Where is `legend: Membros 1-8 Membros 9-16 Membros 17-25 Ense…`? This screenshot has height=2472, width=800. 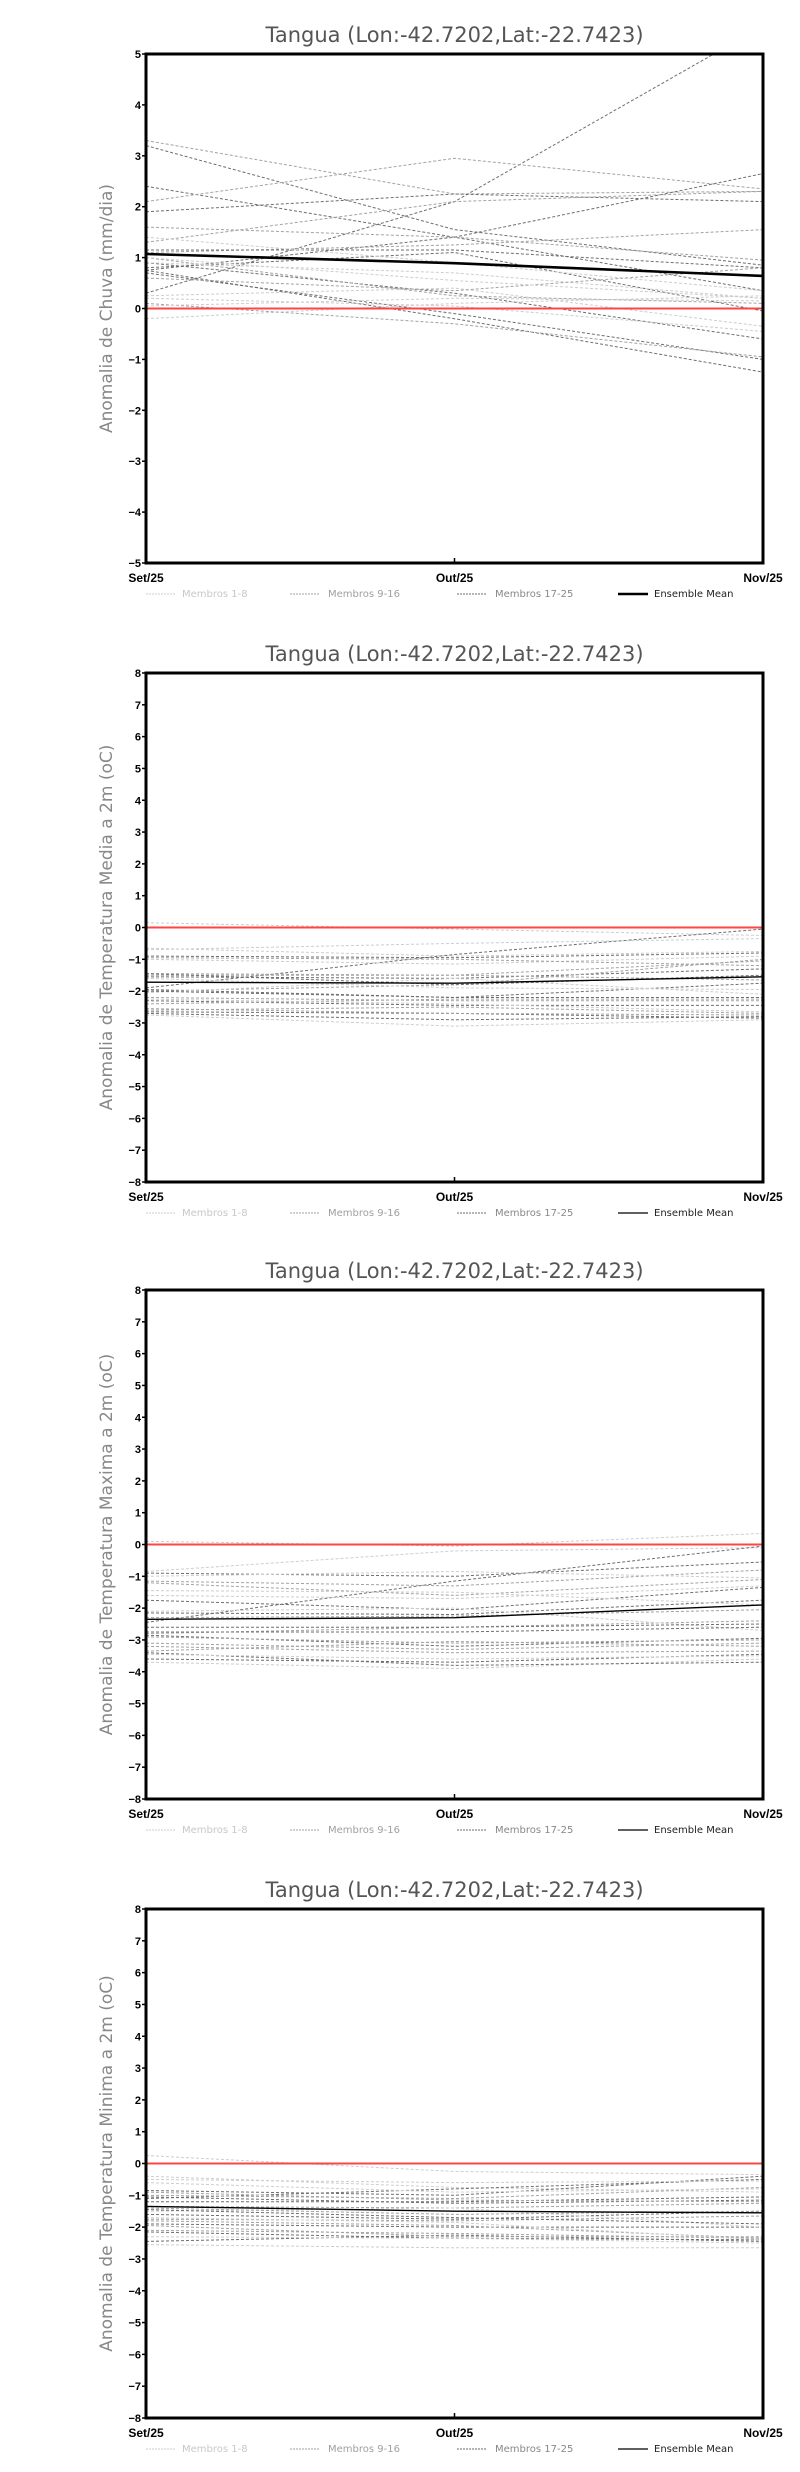
legend: Membros 1-8 Membros 9-16 Membros 17-25 Ense… is located at coordinates (439, 1830).